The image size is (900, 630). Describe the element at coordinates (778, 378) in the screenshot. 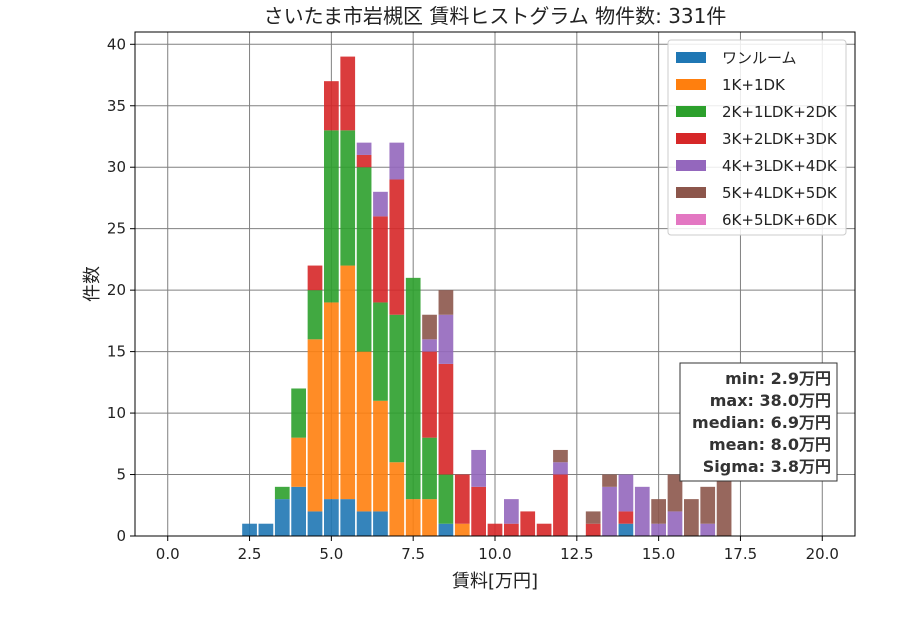

I see `stats-line: min: 2.9万円` at that location.